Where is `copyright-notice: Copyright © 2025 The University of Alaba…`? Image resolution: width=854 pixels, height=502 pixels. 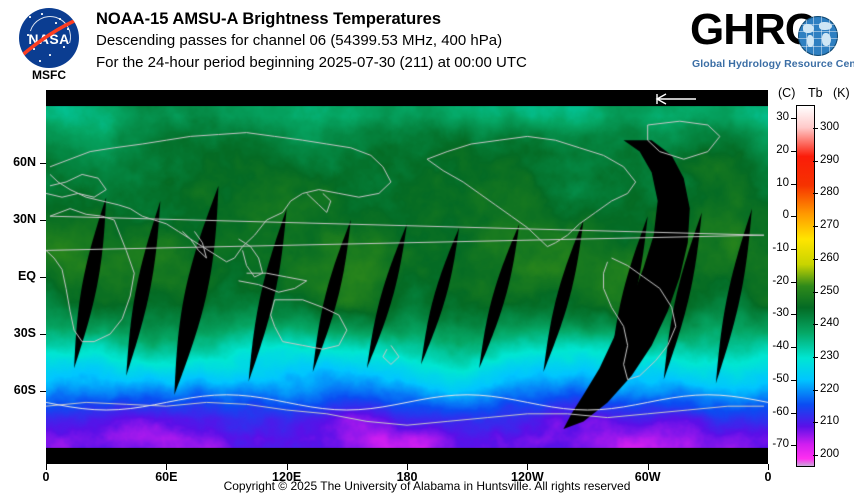 copyright-notice: Copyright © 2025 The University of Alaba… is located at coordinates (427, 486).